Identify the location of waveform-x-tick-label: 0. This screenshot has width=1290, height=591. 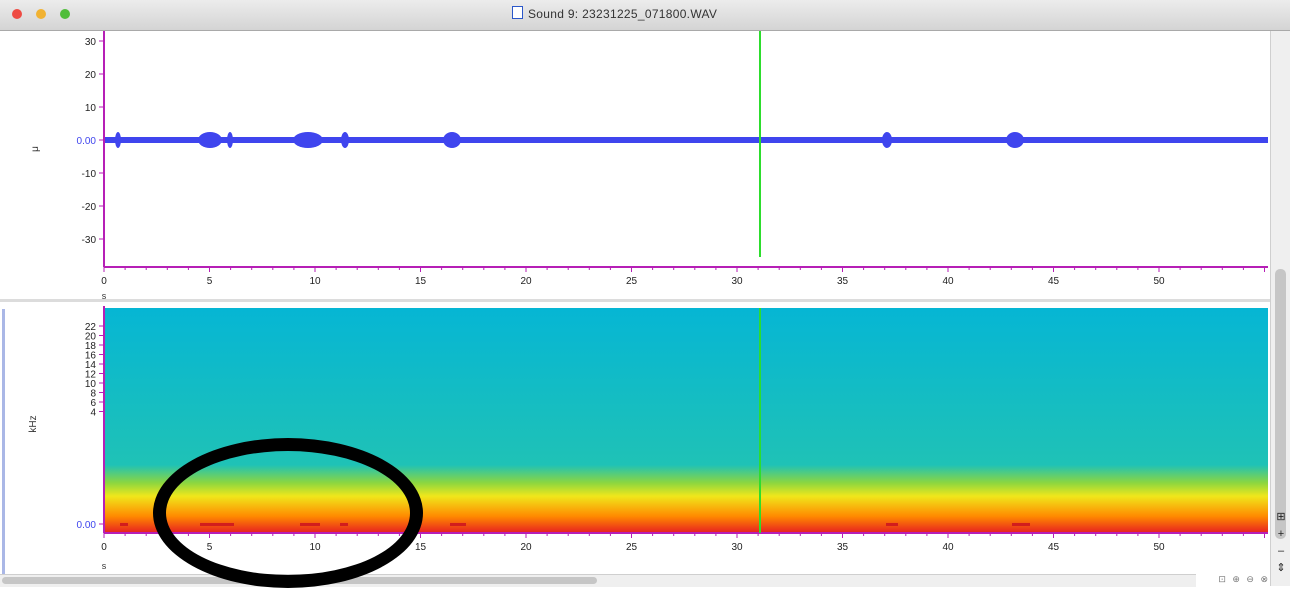
(104, 281).